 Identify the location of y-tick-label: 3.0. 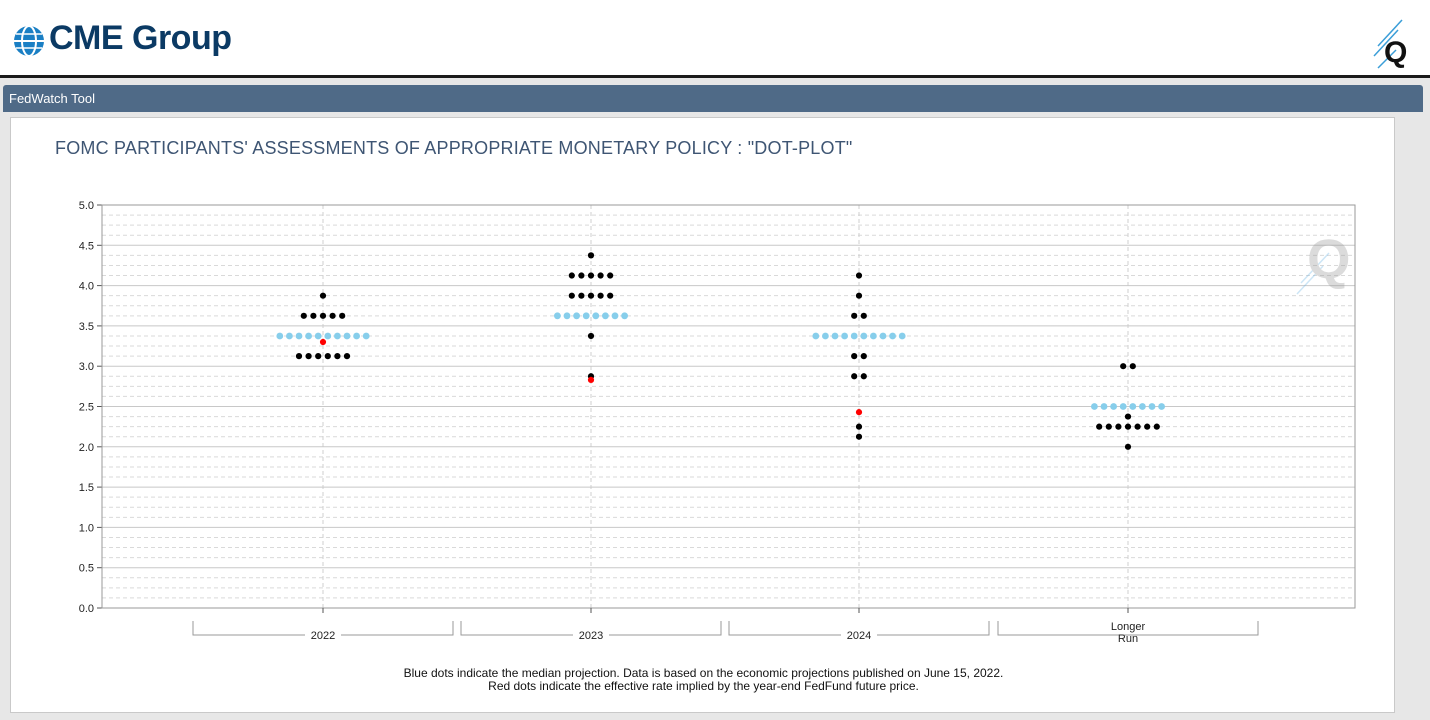
(86, 367).